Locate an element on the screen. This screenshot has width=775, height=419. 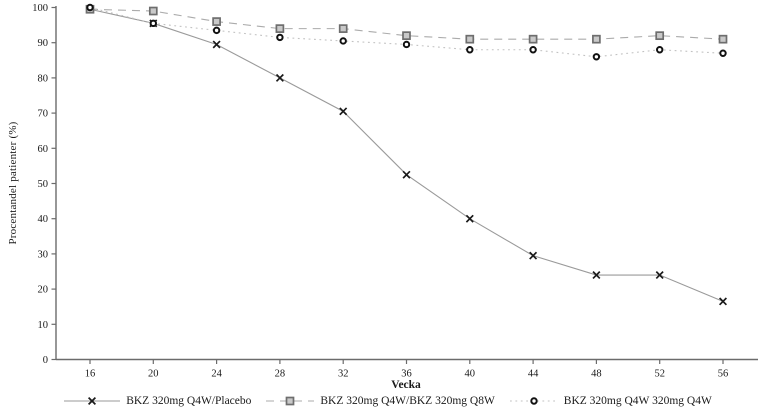
x-tick-label: 32 is located at coordinates (343, 374).